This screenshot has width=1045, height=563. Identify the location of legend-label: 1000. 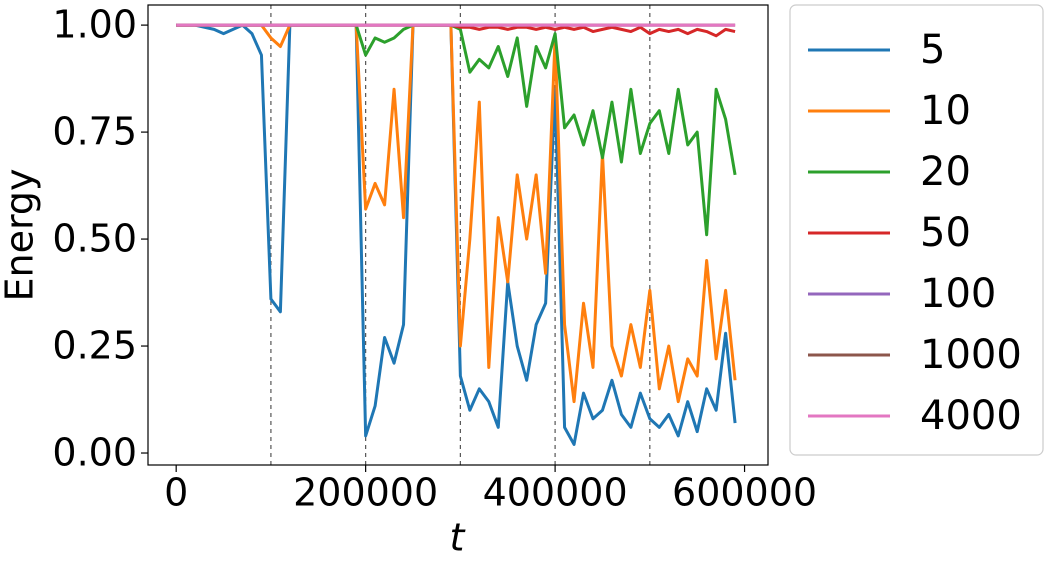
(971, 355).